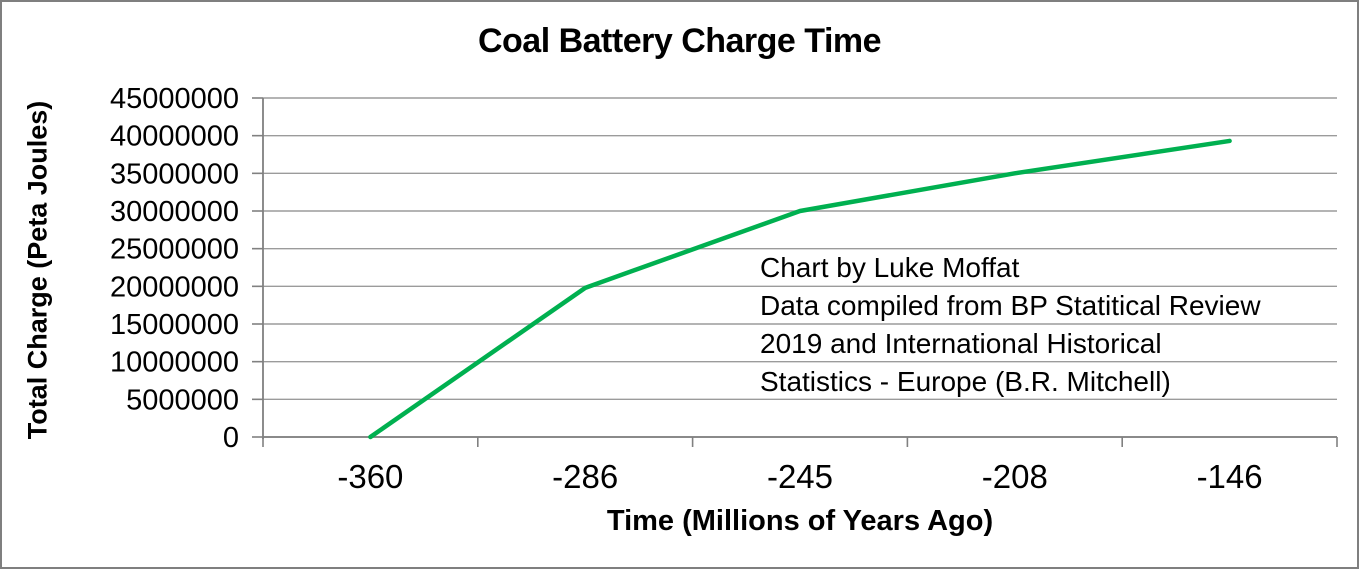 The height and width of the screenshot is (569, 1359). Describe the element at coordinates (1010, 305) in the screenshot. I see `annotation-line: Data compiled from BP Statitical Review` at that location.